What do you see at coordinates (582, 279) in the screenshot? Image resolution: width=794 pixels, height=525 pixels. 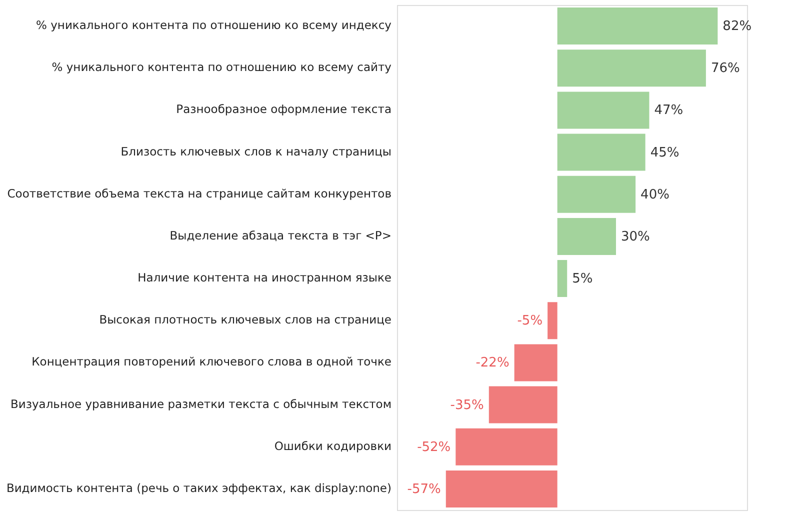 I see `data-label: 5%` at bounding box center [582, 279].